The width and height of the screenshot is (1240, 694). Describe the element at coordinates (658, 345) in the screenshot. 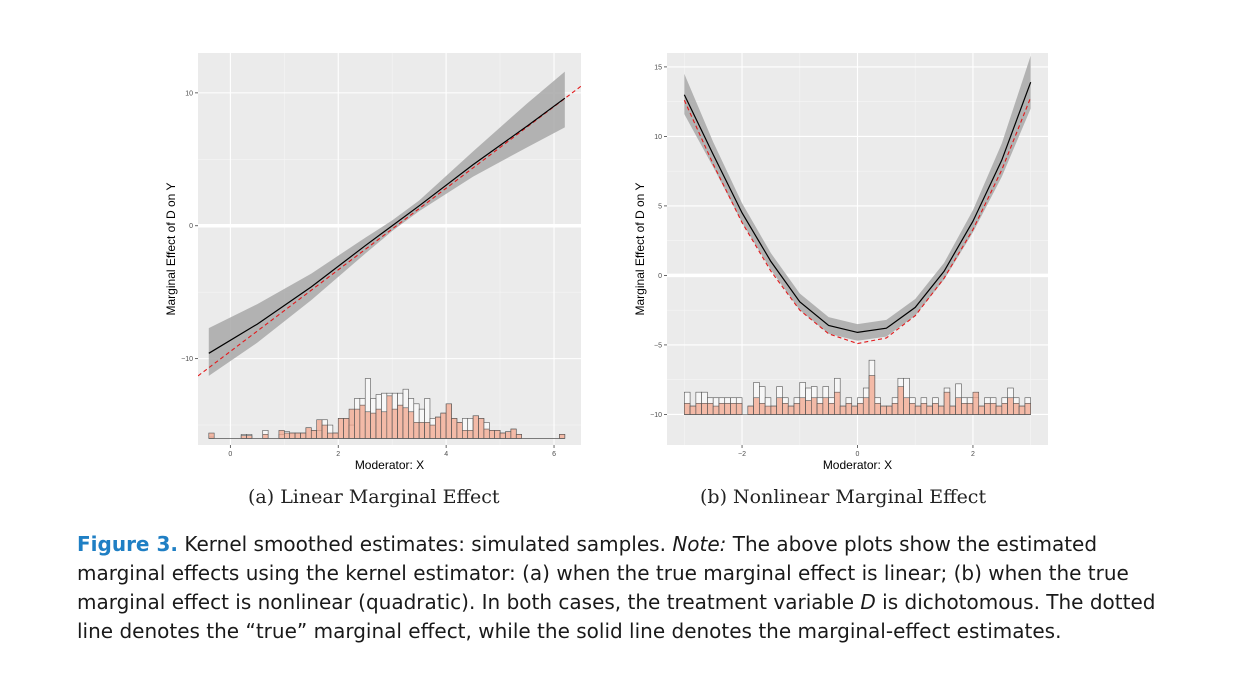

I see `y-tick-label: −5` at that location.